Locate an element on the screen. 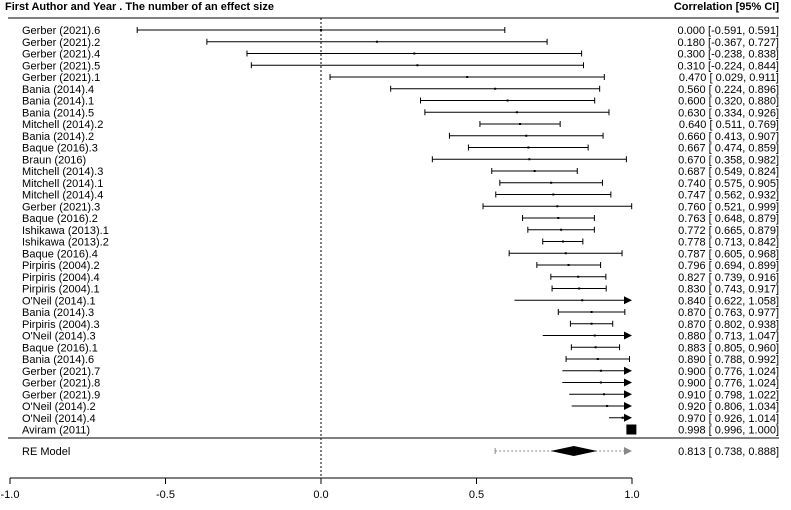  study-estimate-text: 0.630 [ 0.334, 0.926] is located at coordinates (728, 113).